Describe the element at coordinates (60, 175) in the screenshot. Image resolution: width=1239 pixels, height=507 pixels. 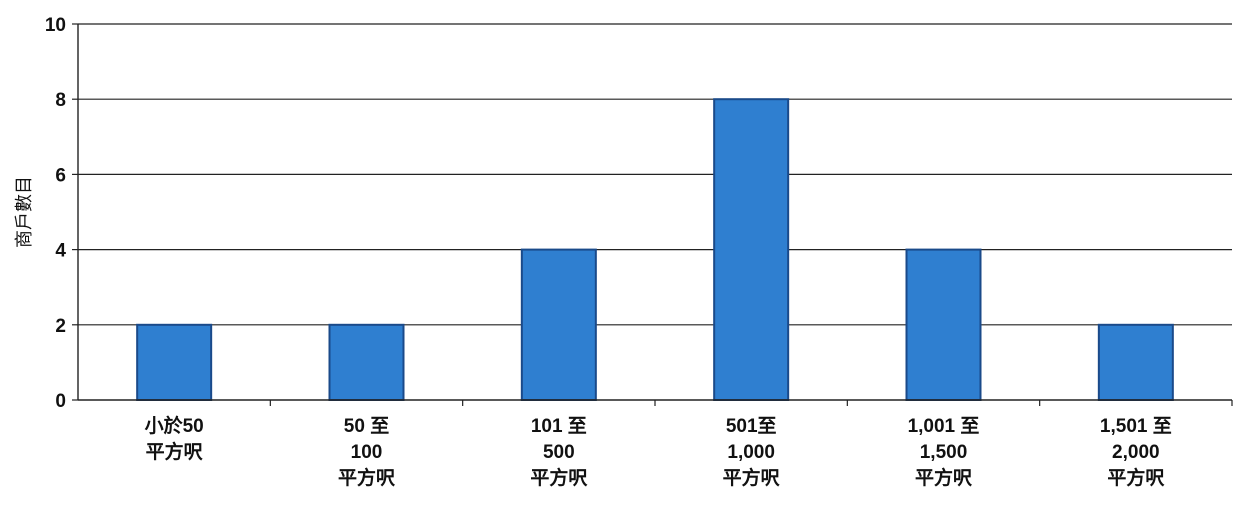
I see `y-tick-label: 6` at that location.